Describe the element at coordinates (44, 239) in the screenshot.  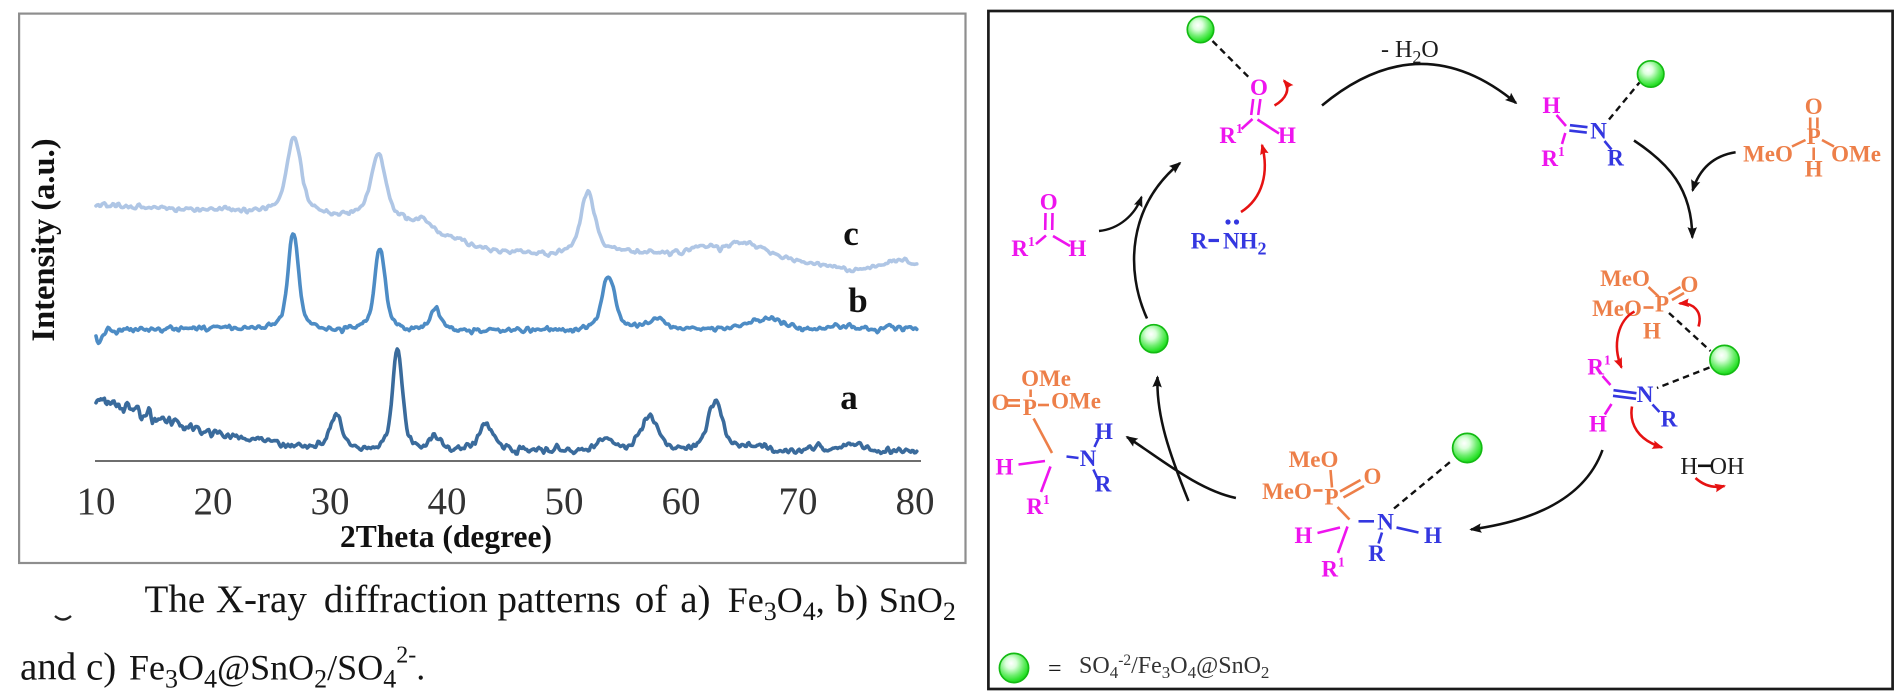
I see `svg-text: Intensity (a.u.)` at that location.